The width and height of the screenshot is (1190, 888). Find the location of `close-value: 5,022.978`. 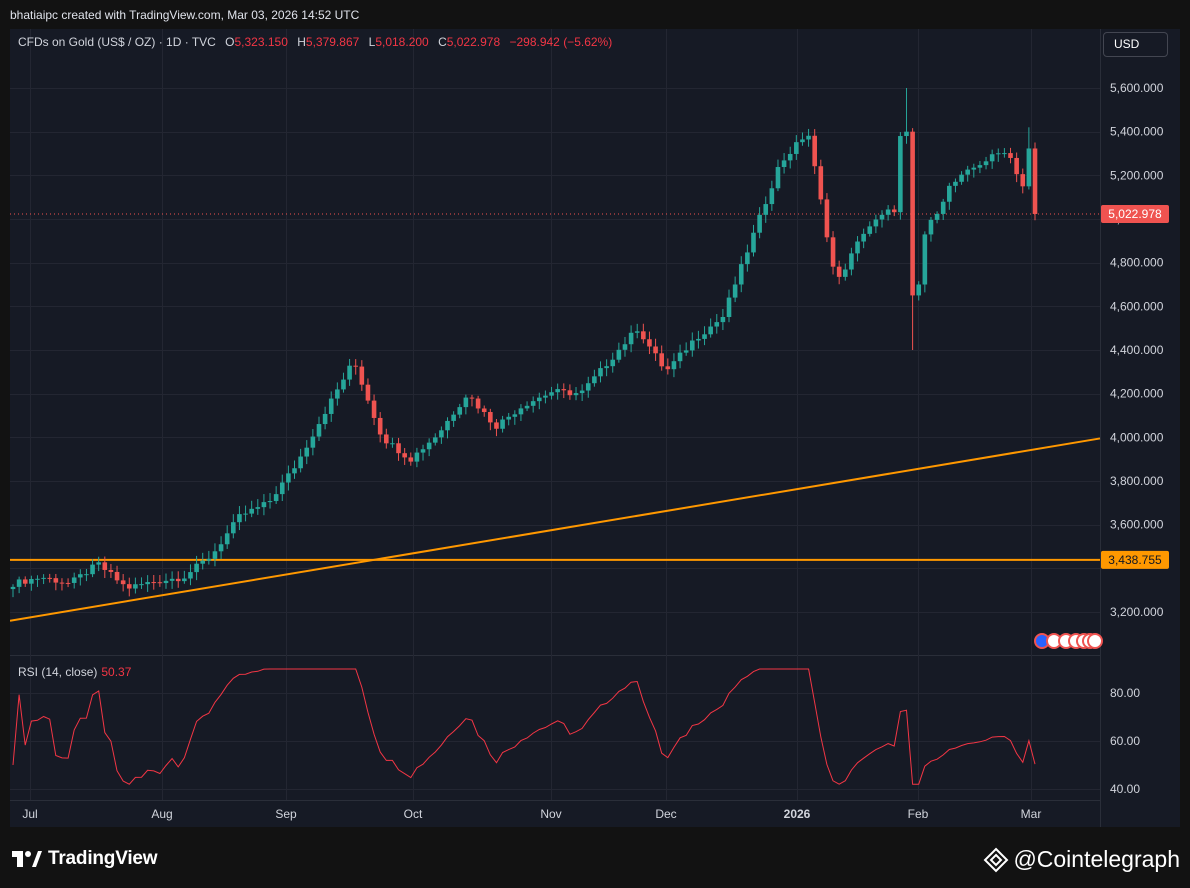

close-value: 5,022.978 is located at coordinates (473, 42).